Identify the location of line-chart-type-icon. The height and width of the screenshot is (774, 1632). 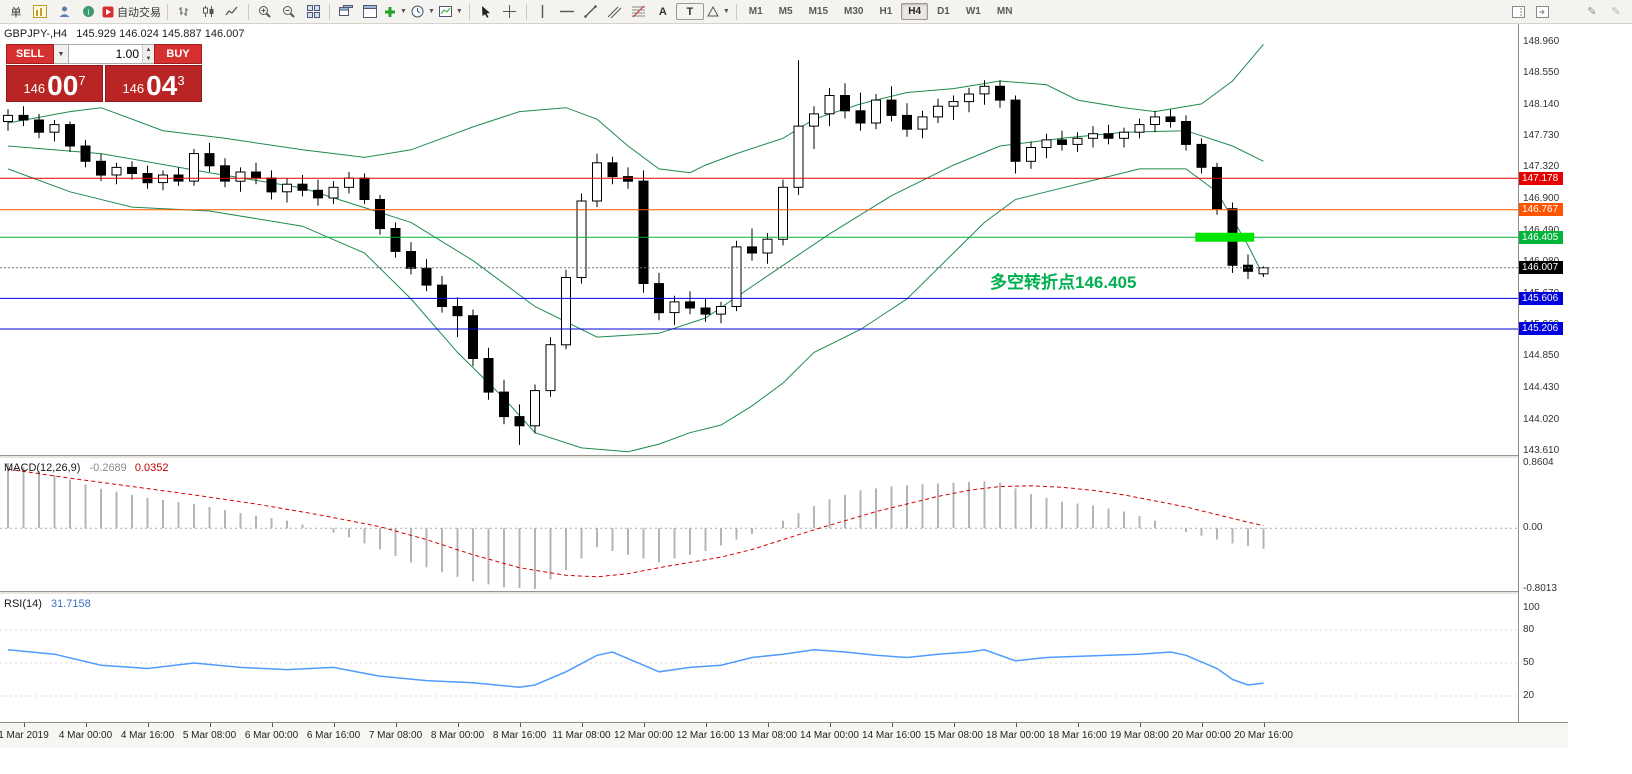
(232, 12).